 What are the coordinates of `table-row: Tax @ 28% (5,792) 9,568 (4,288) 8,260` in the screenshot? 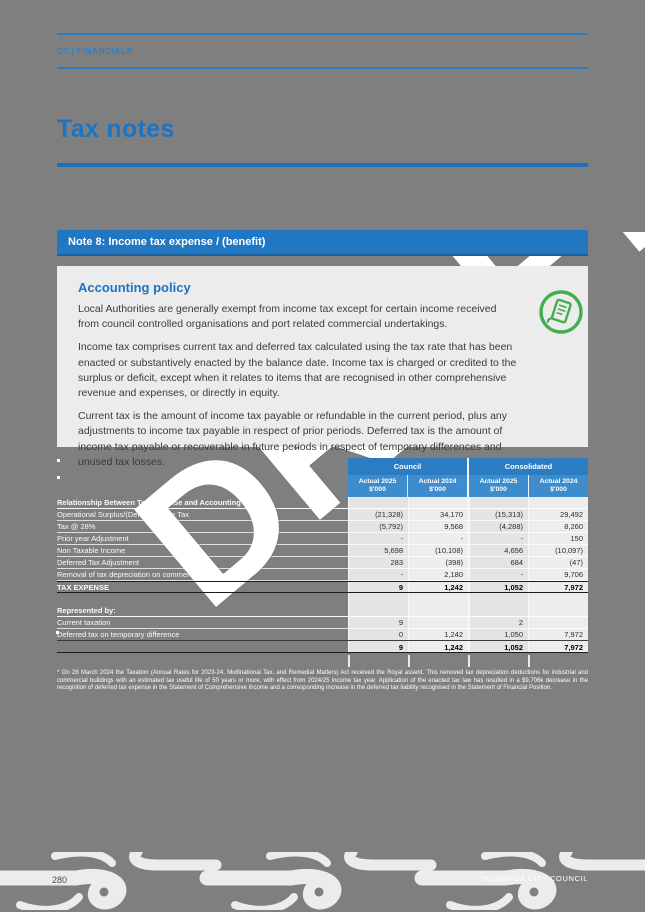 It's located at (322, 527).